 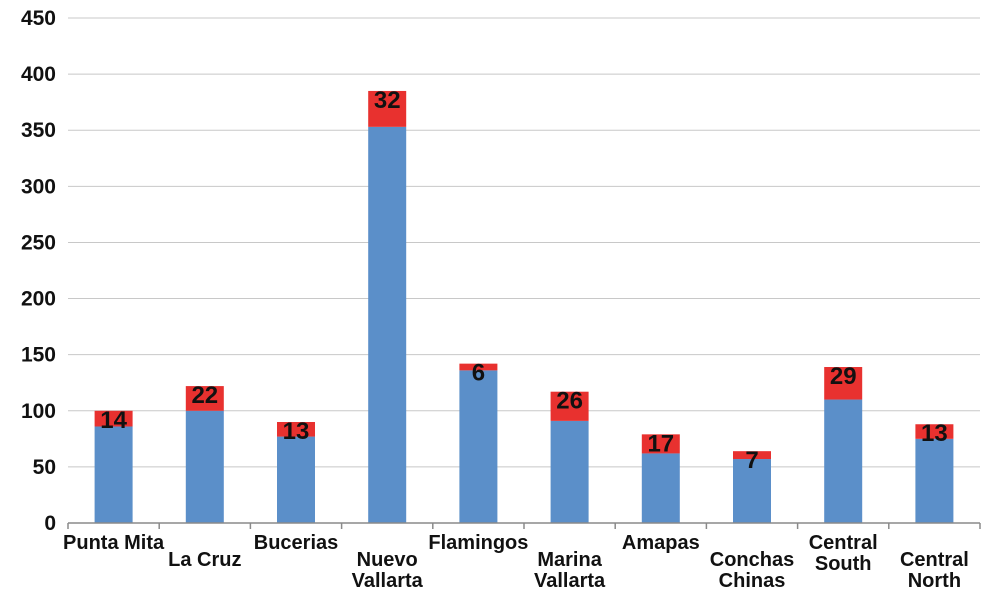 What do you see at coordinates (113, 420) in the screenshot?
I see `data-label: 14` at bounding box center [113, 420].